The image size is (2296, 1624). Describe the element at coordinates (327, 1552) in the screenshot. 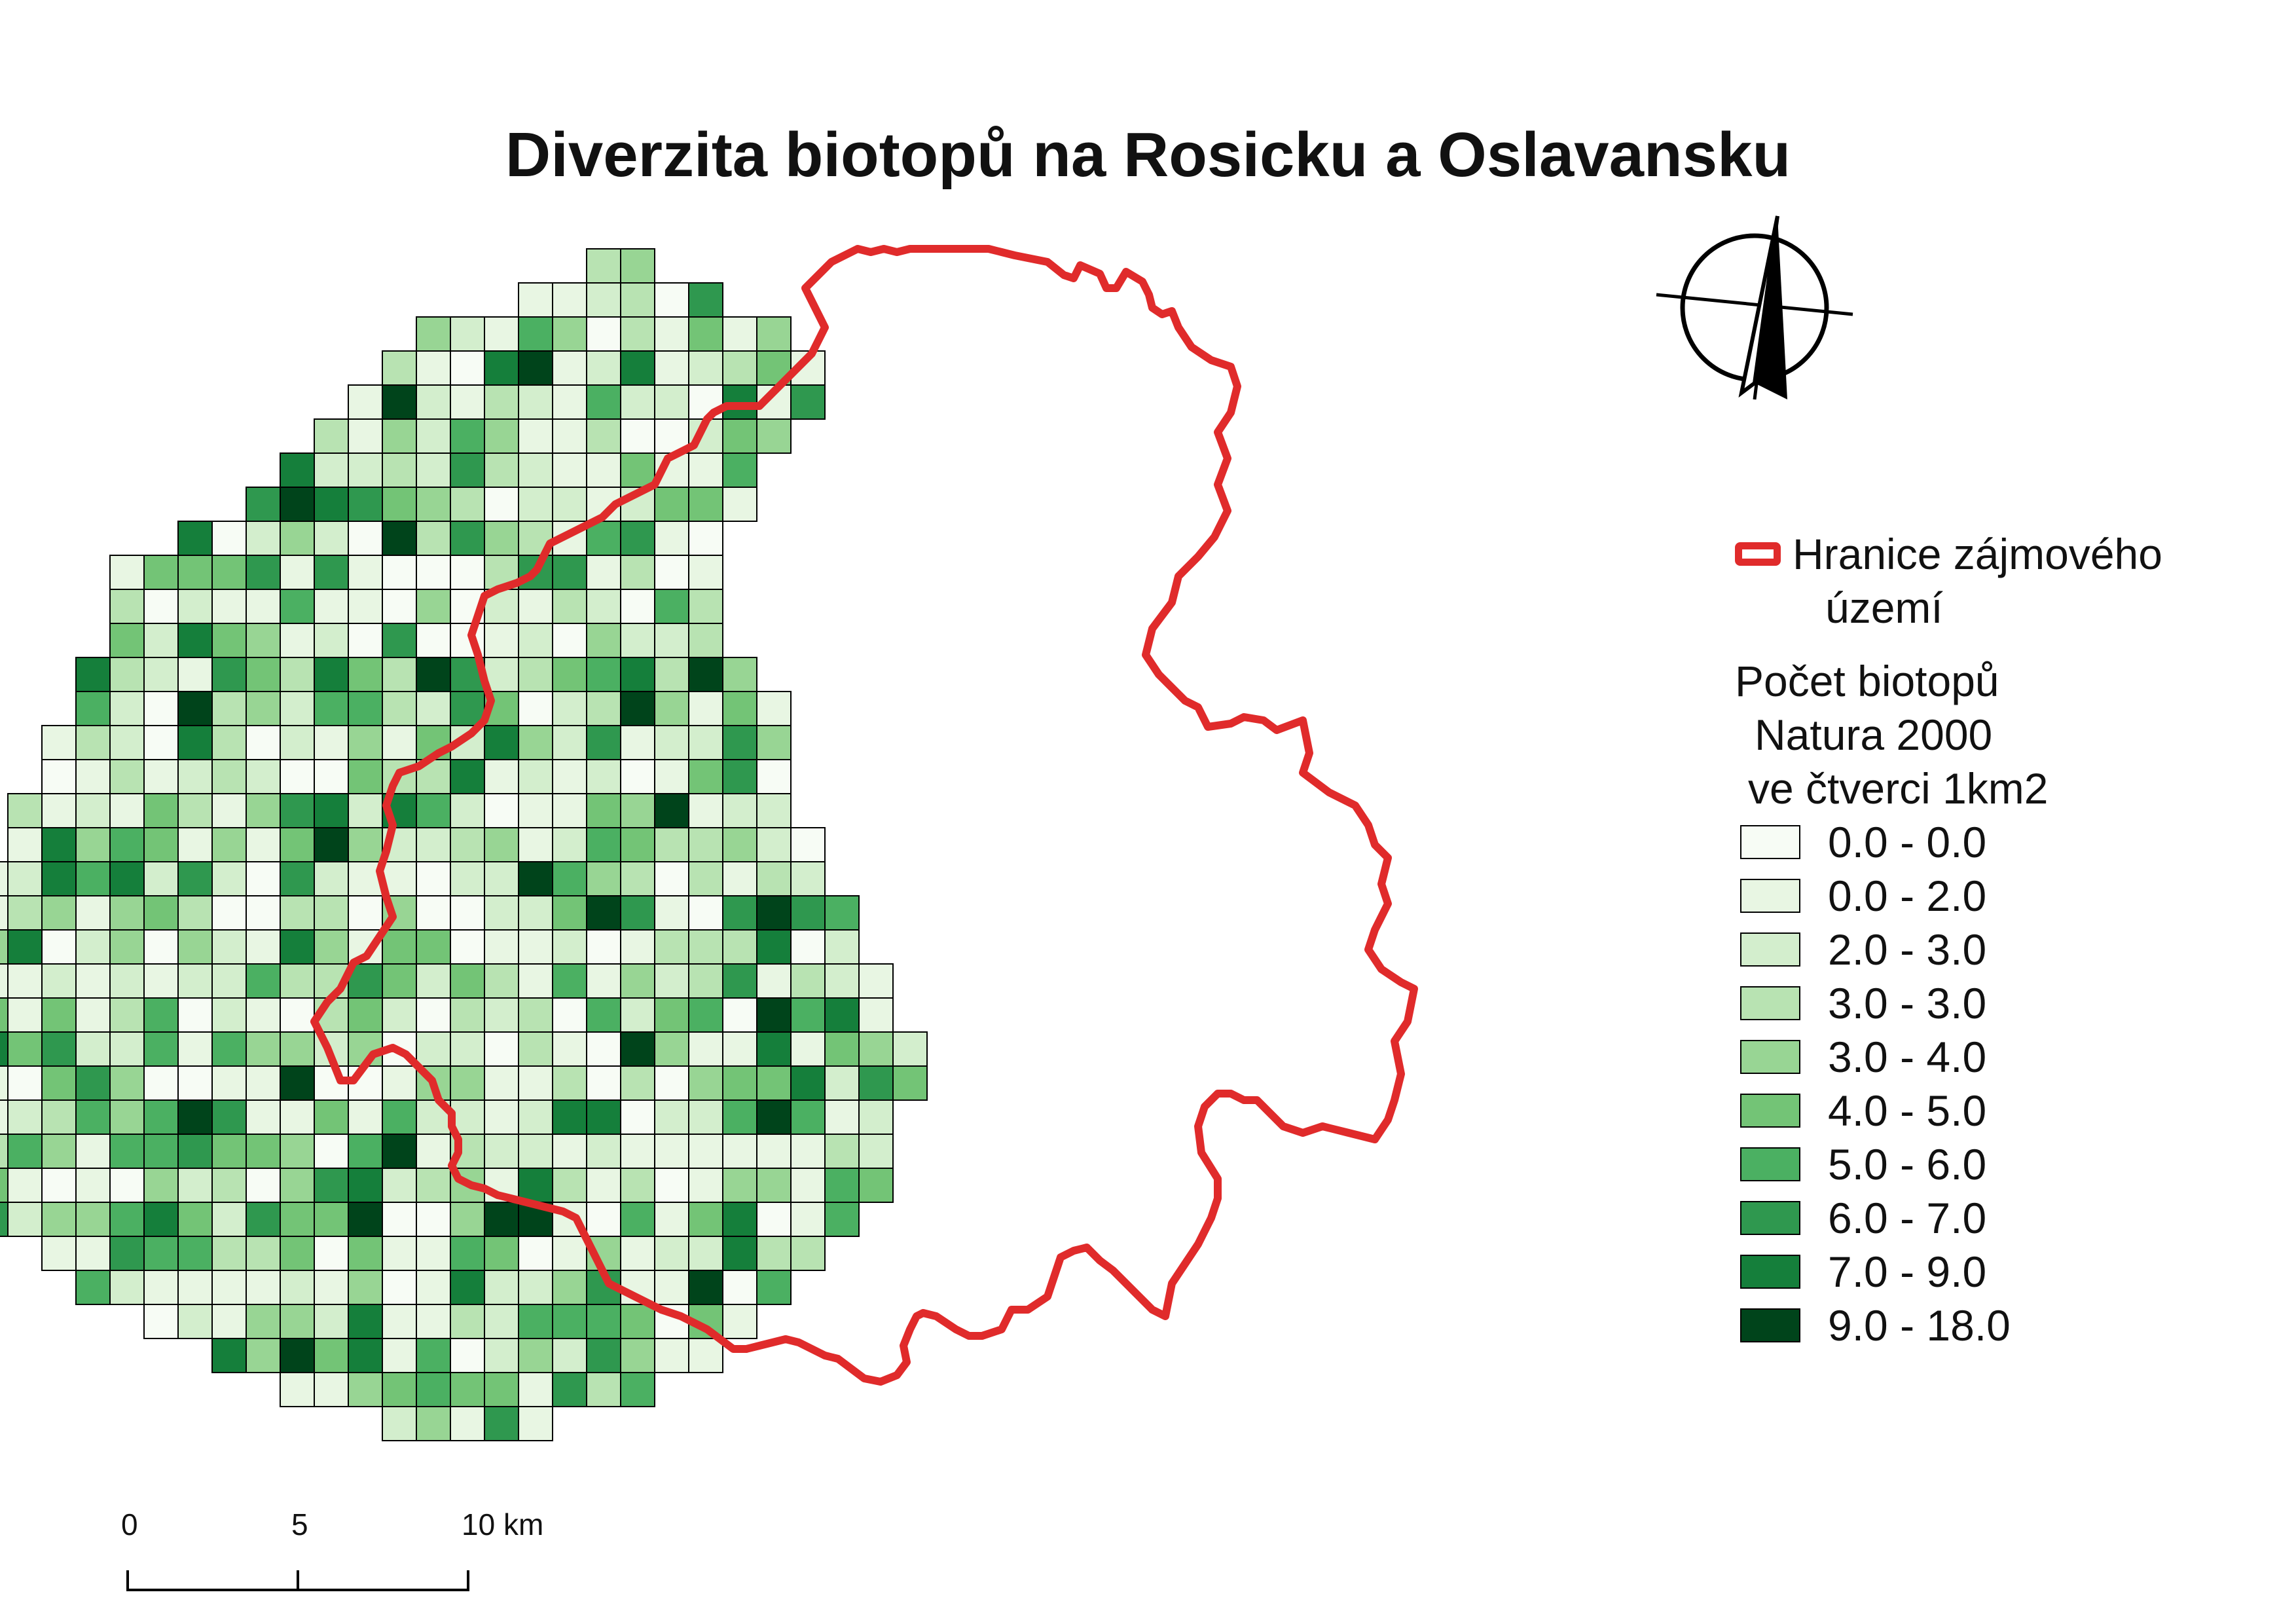

I see `scale-bar: 0 5 10 km` at that location.